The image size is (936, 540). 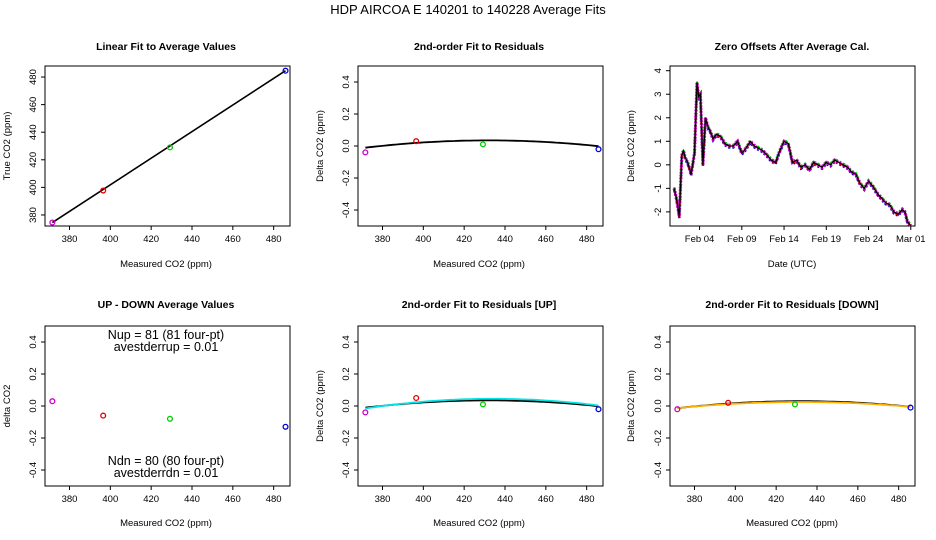 I want to click on plot-frame, so click(x=167, y=146).